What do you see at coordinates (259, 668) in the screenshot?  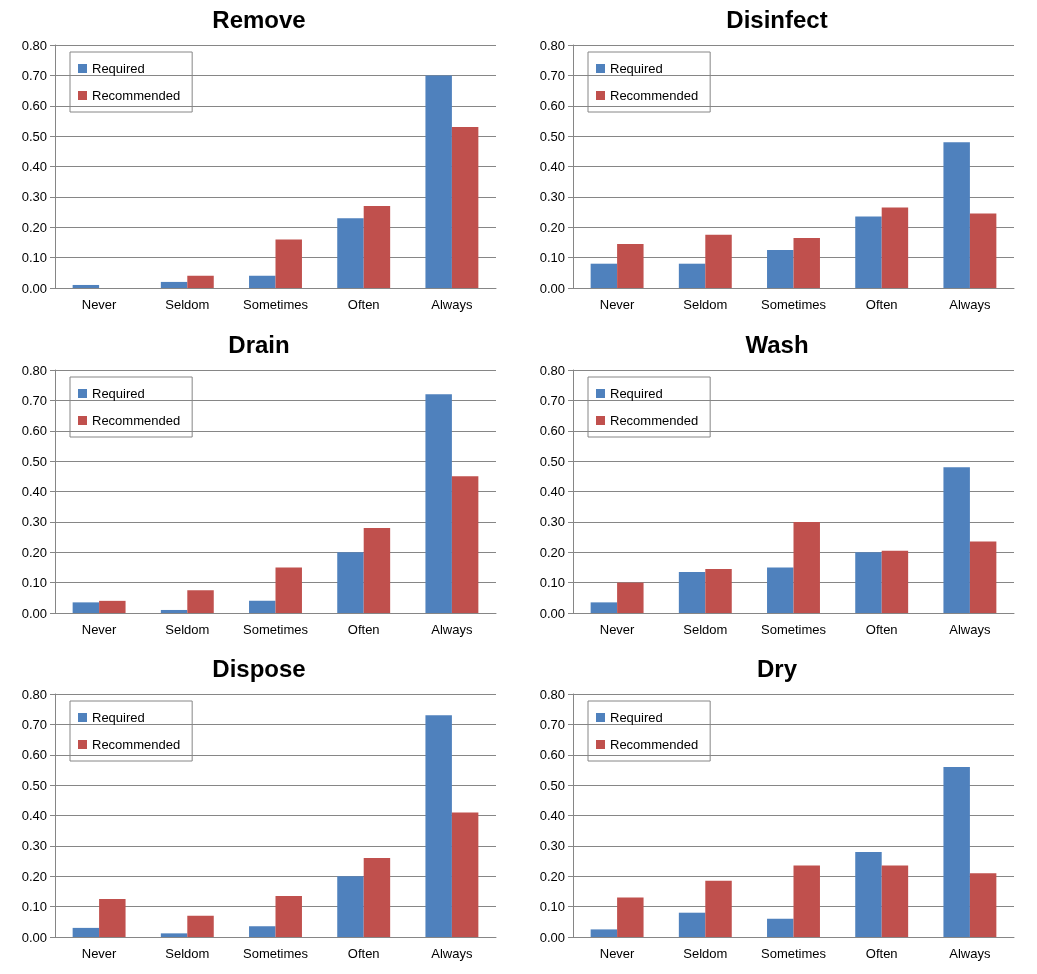 I see `chart-title: Dispose` at bounding box center [259, 668].